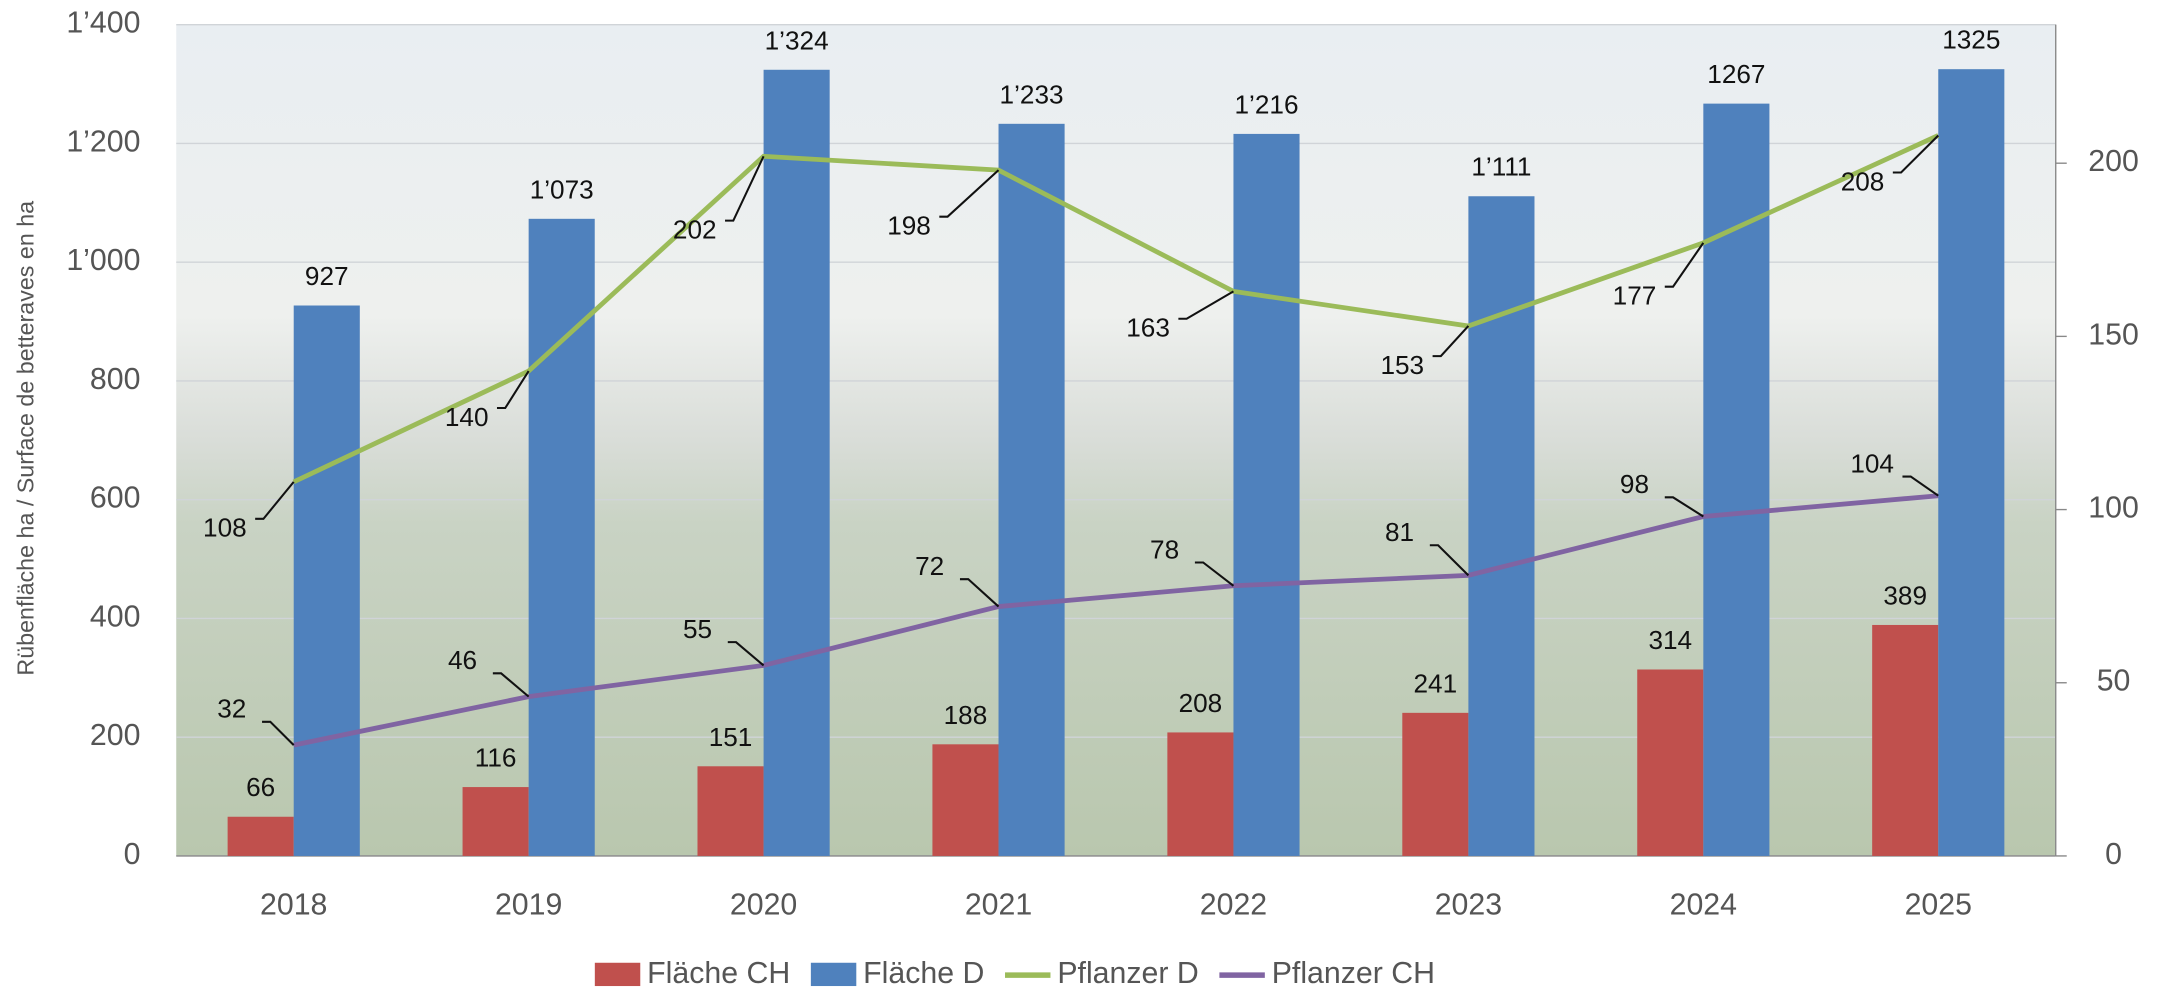  I want to click on x-tick-label: 2021, so click(998, 905).